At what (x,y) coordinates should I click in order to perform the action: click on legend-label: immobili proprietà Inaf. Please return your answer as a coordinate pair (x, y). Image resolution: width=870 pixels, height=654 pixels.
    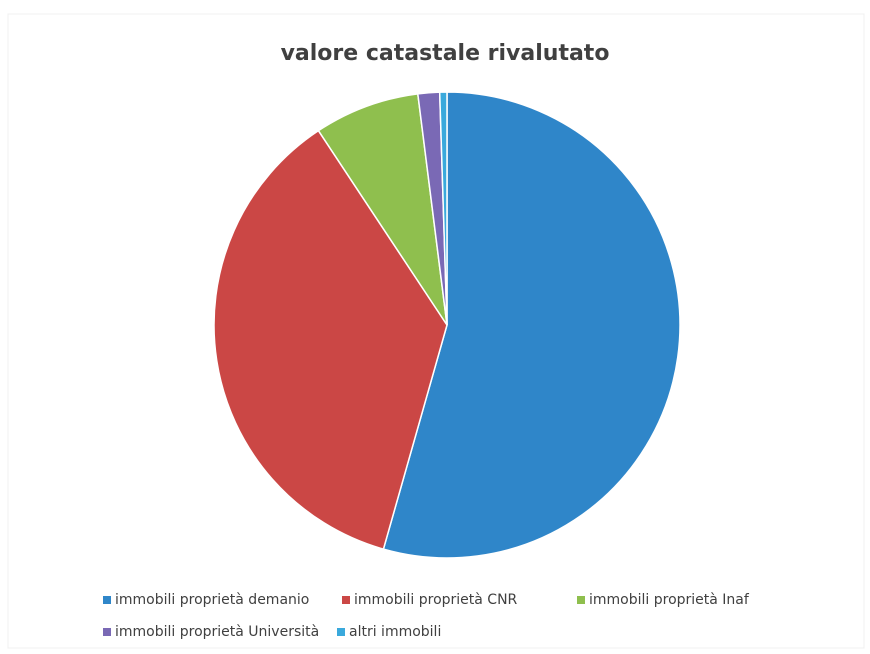
    Looking at the image, I should click on (669, 600).